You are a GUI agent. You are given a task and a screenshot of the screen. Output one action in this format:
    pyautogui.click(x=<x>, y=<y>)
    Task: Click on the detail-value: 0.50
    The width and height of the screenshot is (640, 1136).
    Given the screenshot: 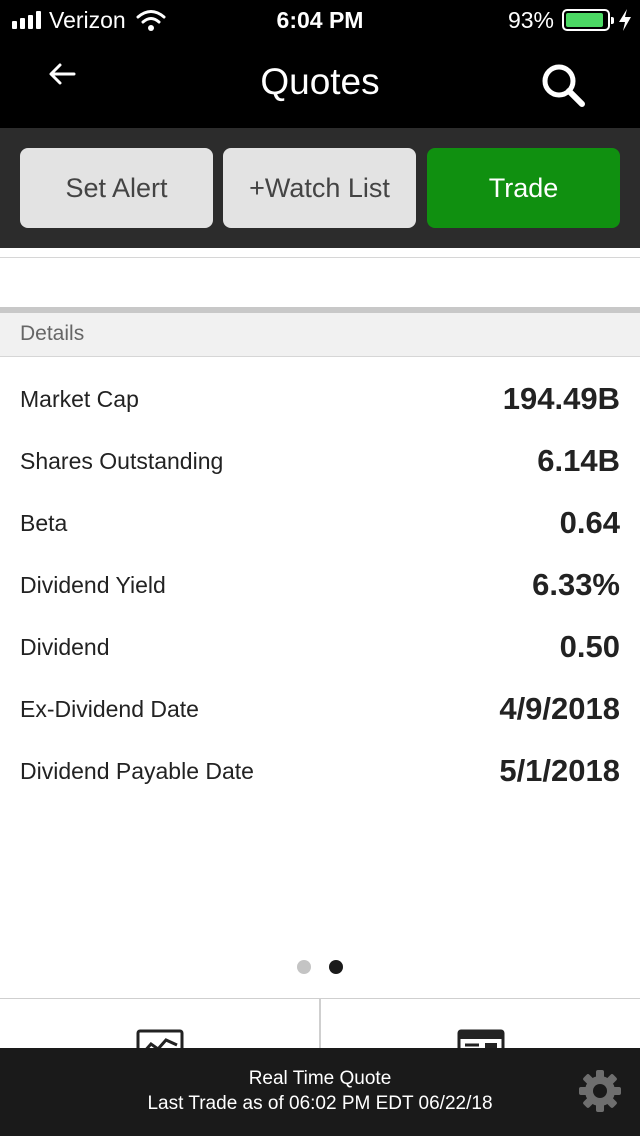 What is the action you would take?
    pyautogui.click(x=589, y=646)
    